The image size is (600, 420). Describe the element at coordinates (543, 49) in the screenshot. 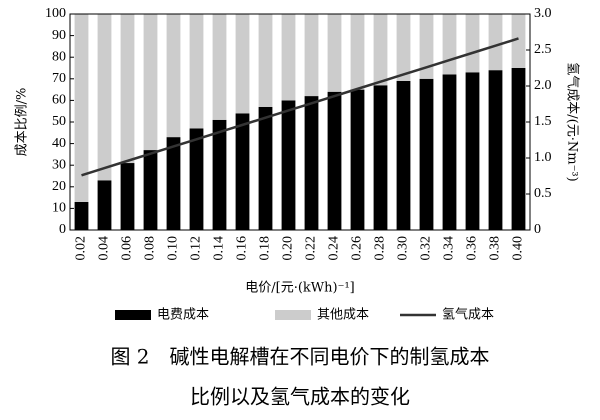

I see `y2-tick-label: 2.5` at that location.